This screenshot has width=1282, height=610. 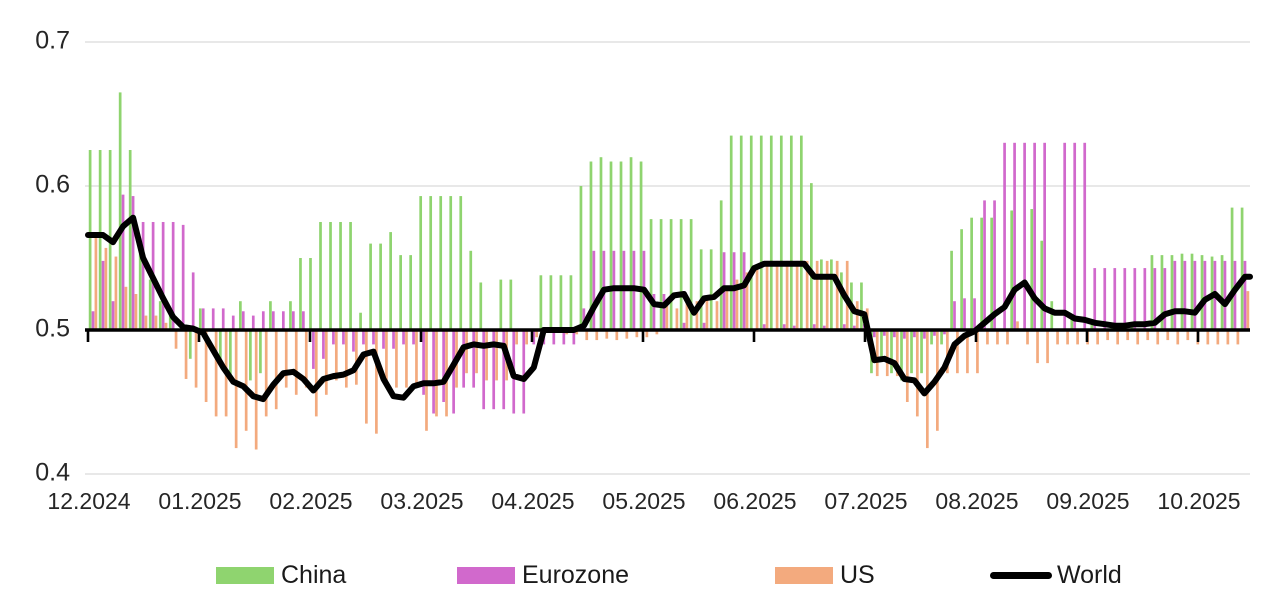 I want to click on legend-item-us: US, so click(x=825, y=575).